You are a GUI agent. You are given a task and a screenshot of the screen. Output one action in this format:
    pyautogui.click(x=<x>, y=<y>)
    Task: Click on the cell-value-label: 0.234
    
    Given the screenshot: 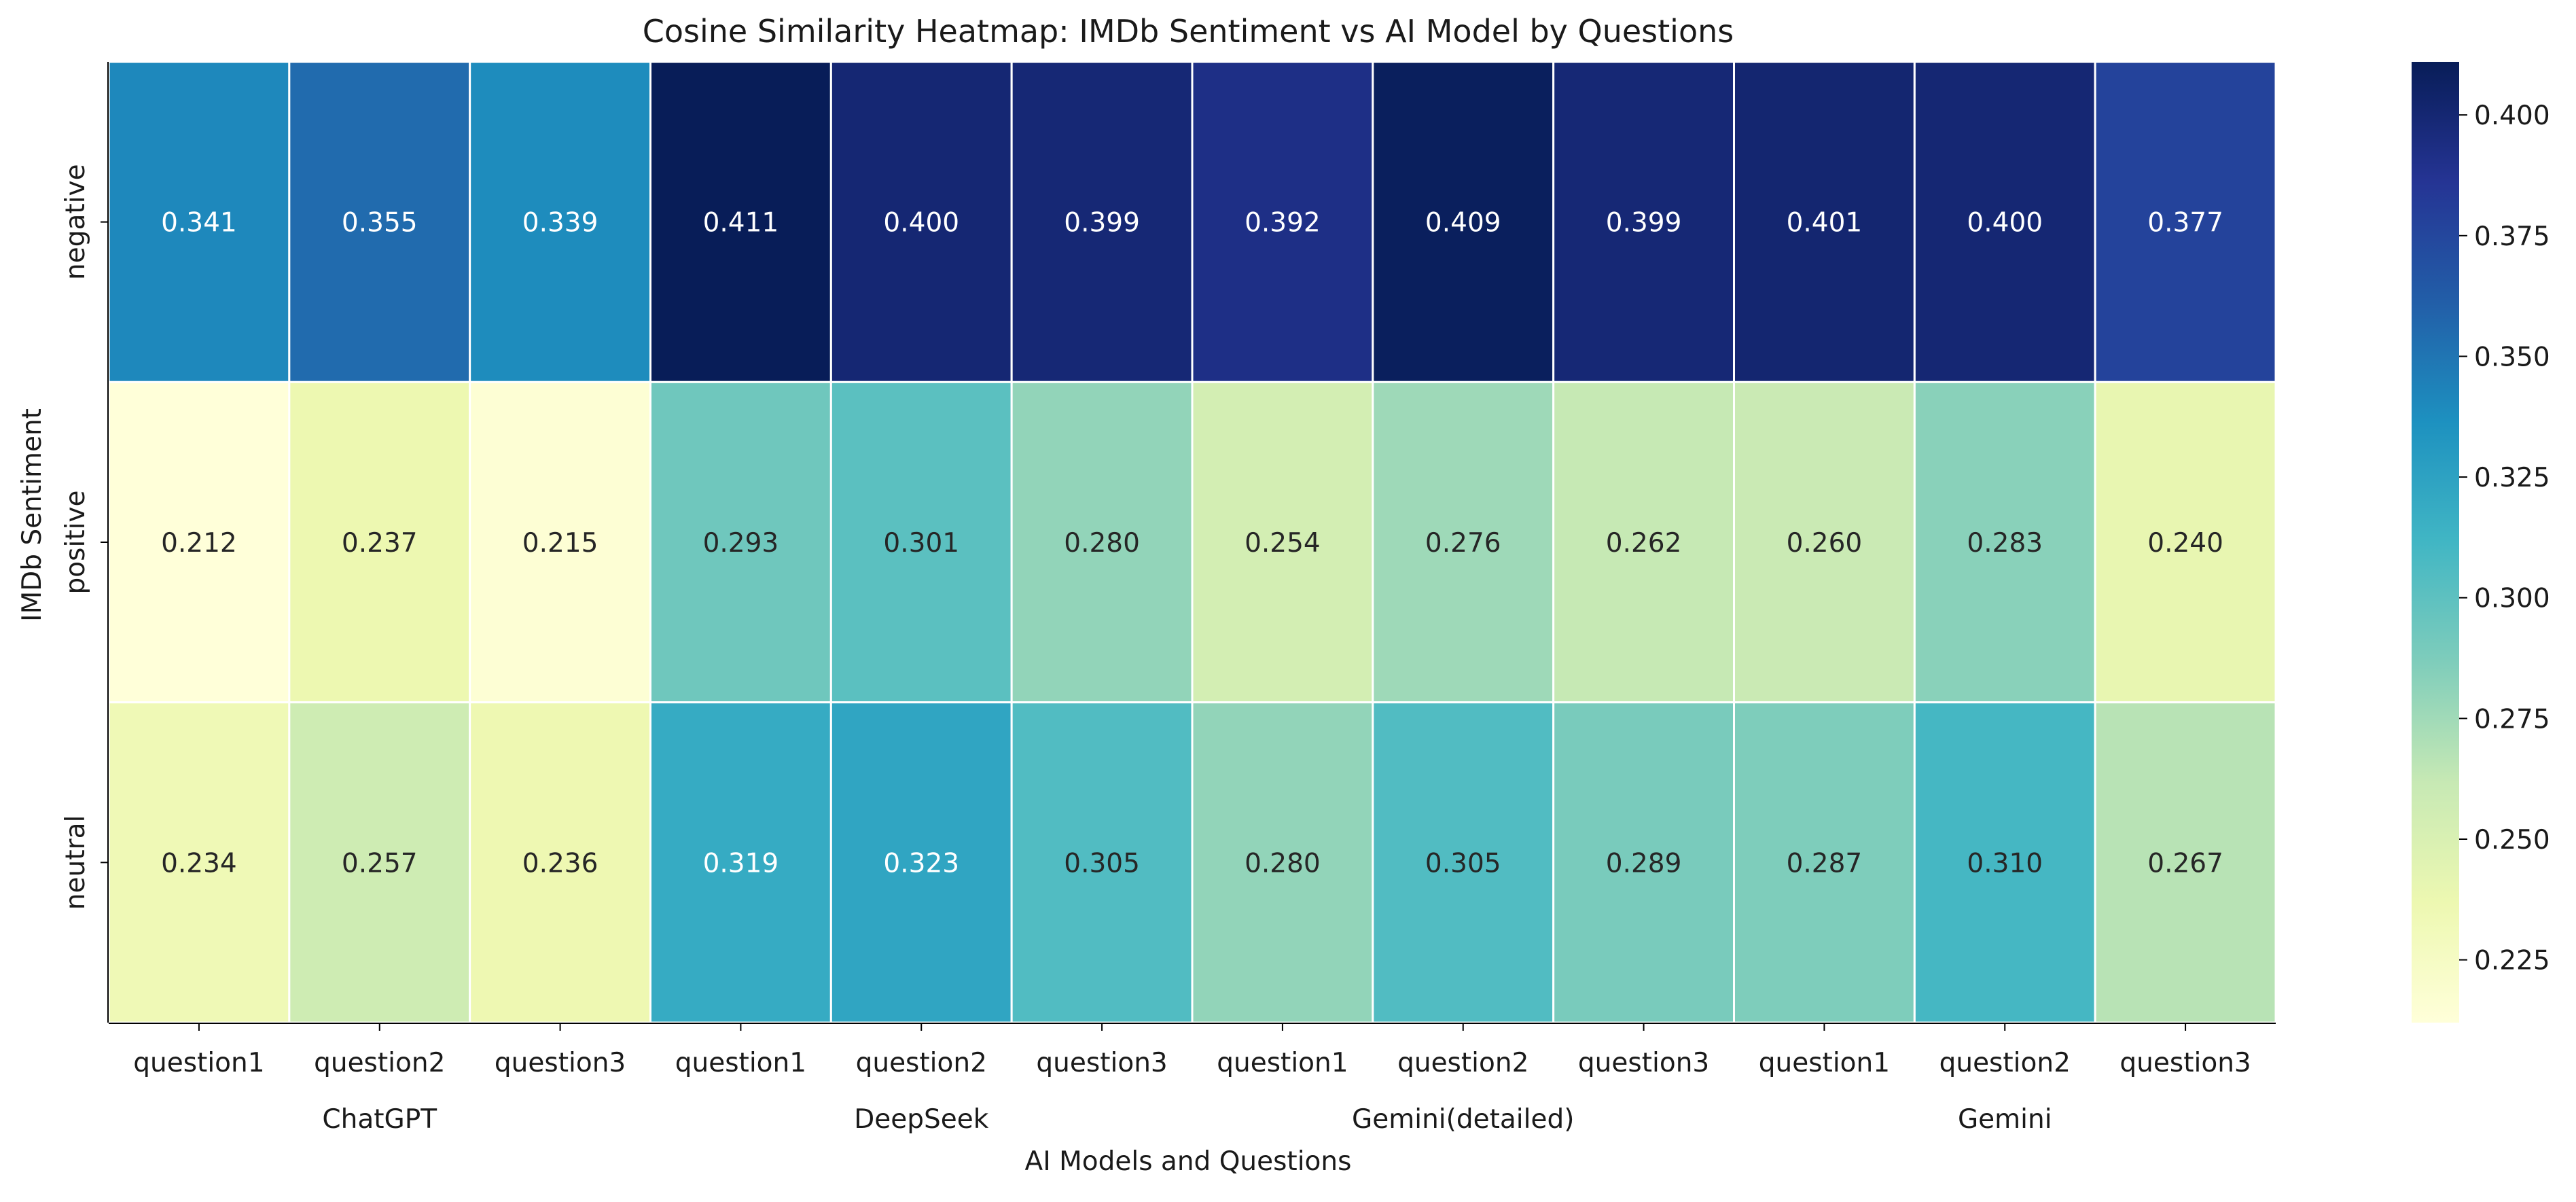 What is the action you would take?
    pyautogui.click(x=199, y=863)
    